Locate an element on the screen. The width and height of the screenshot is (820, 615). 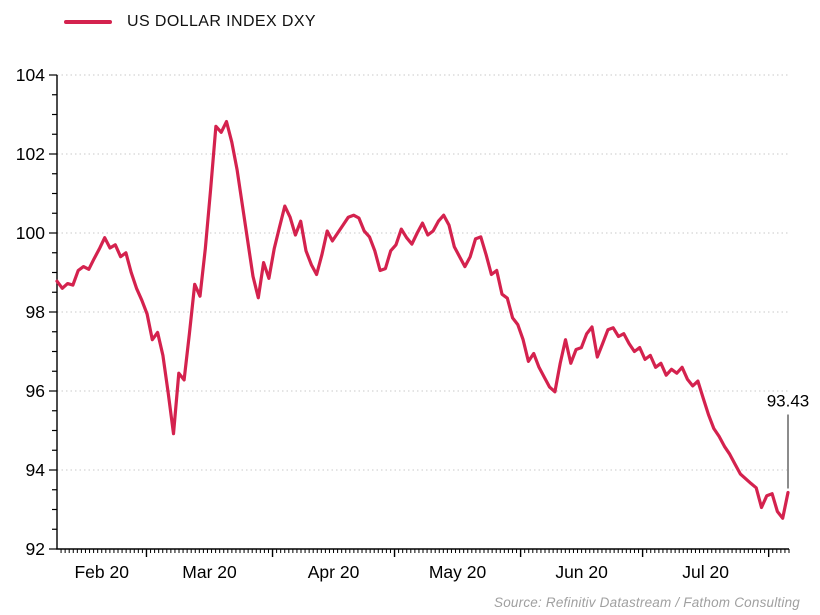
svg-text: Jul 20 is located at coordinates (705, 572).